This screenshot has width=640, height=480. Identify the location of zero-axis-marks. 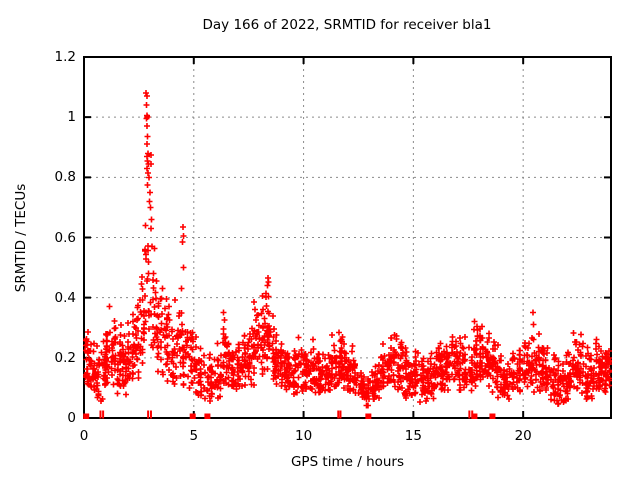
(289, 414).